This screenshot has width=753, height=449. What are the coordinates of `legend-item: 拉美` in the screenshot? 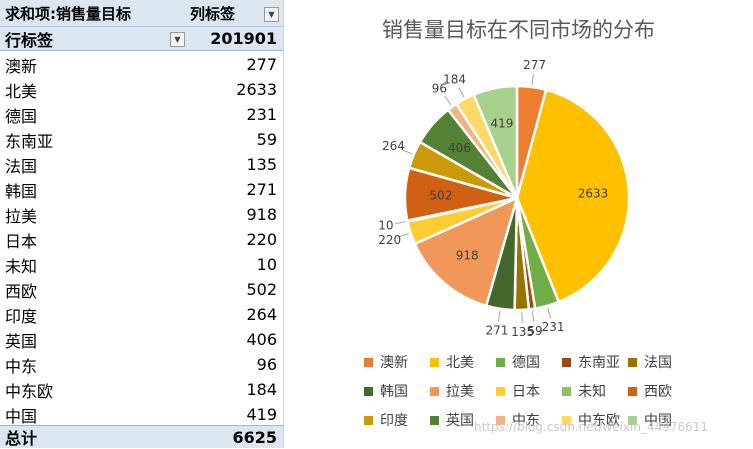 It's located at (452, 391).